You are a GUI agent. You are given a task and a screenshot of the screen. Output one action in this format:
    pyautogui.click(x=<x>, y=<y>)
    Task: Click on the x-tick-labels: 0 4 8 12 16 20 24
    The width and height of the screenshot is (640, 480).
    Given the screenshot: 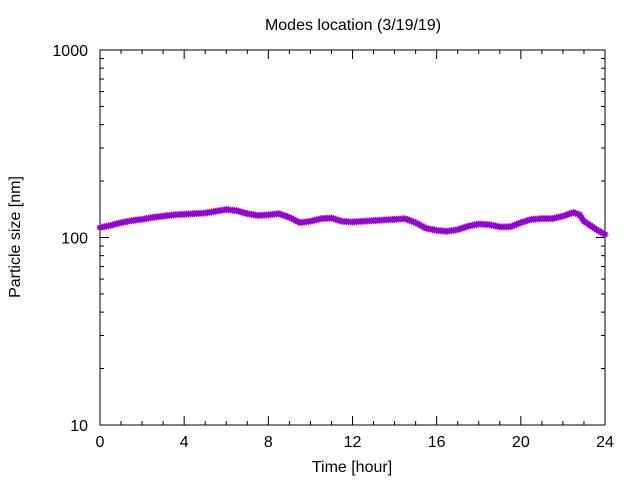 What is the action you would take?
    pyautogui.click(x=355, y=442)
    